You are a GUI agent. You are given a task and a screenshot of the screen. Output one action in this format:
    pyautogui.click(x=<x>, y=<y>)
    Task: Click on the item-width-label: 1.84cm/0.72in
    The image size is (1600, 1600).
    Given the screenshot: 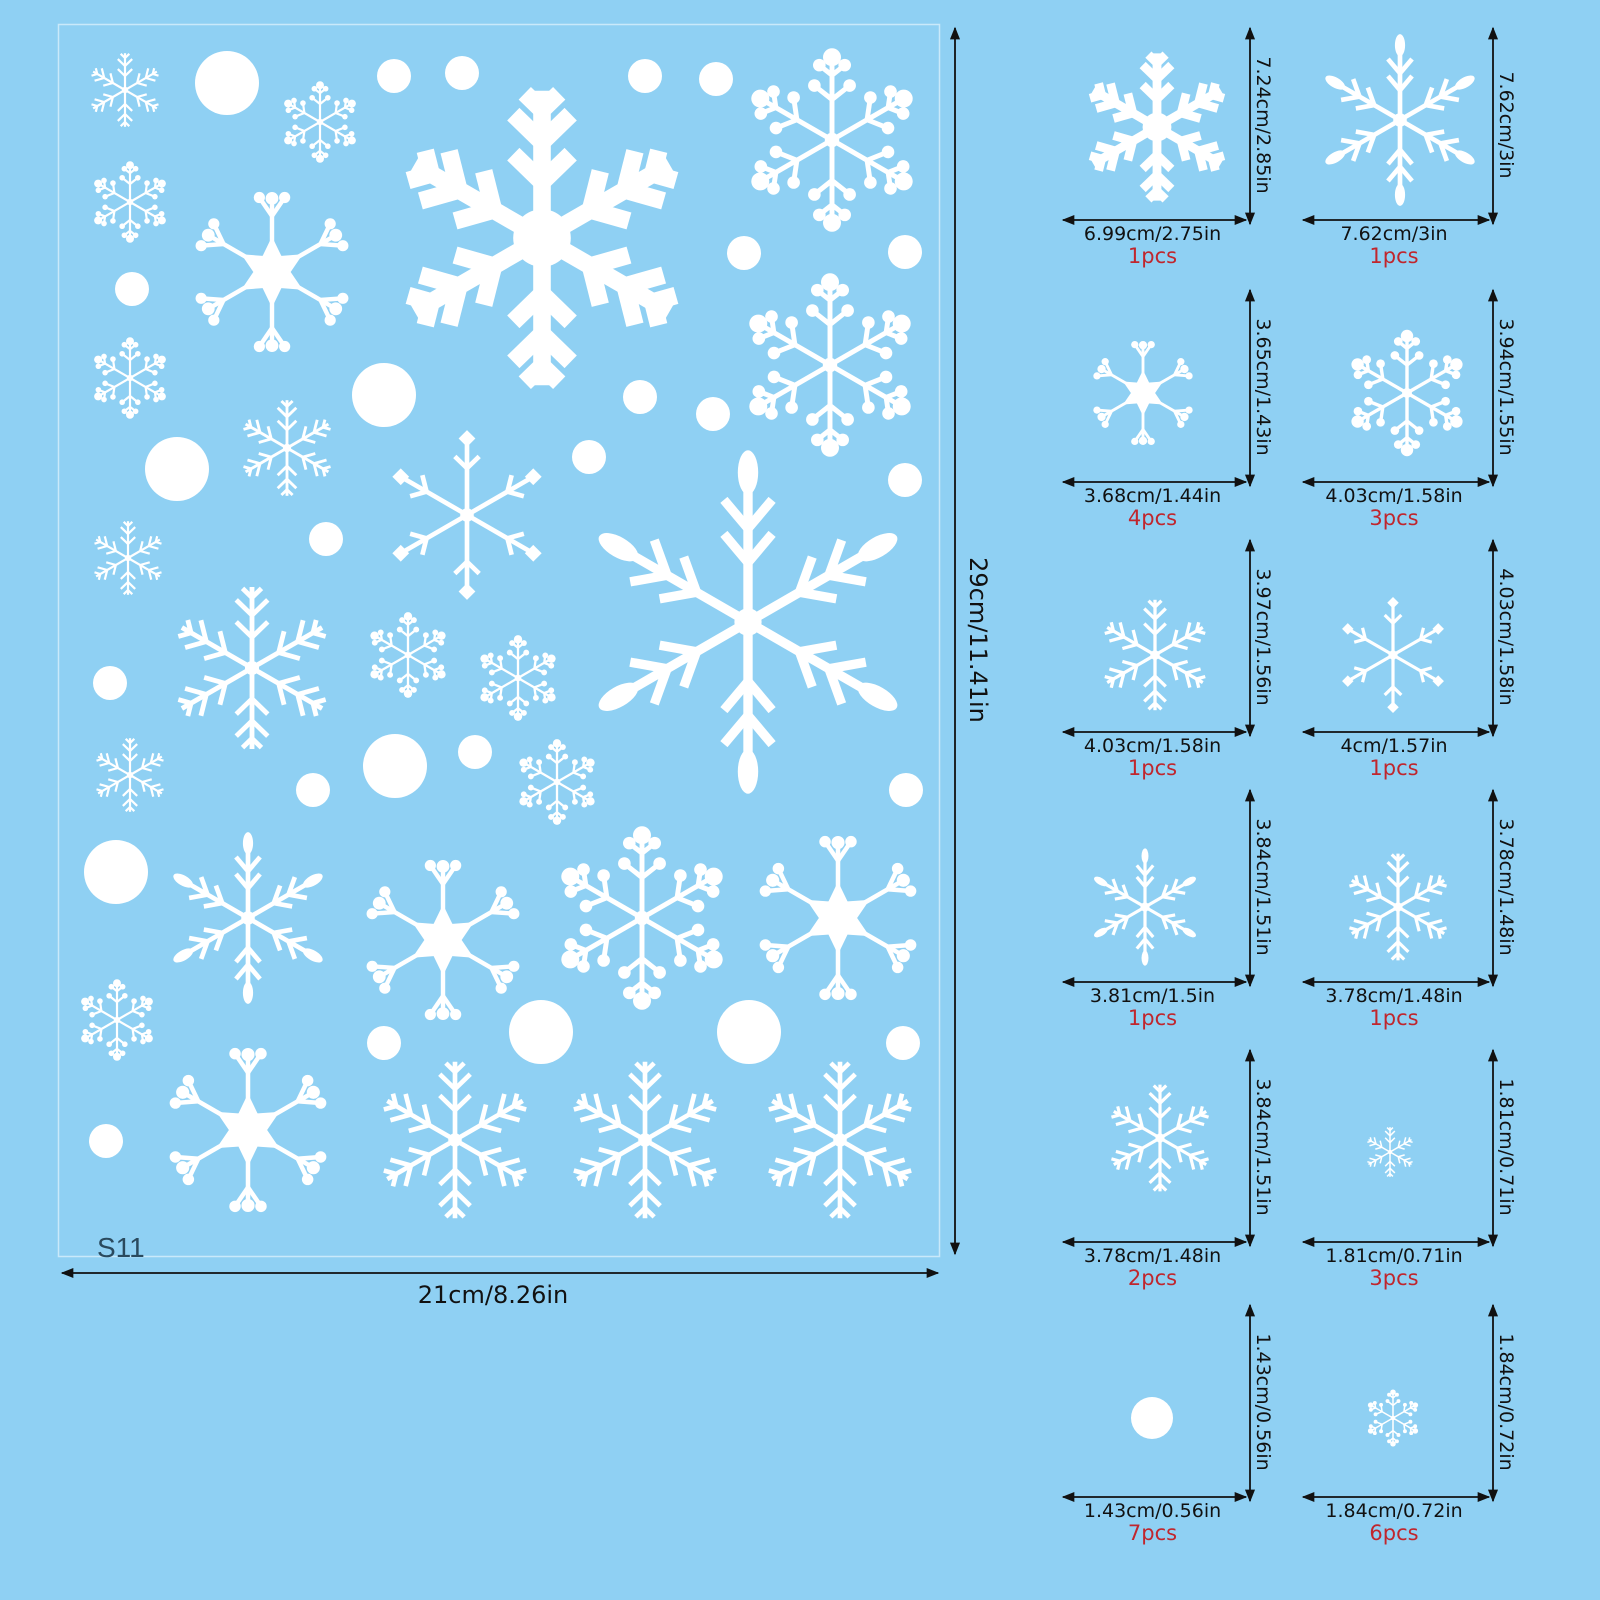 What is the action you would take?
    pyautogui.click(x=1394, y=1511)
    